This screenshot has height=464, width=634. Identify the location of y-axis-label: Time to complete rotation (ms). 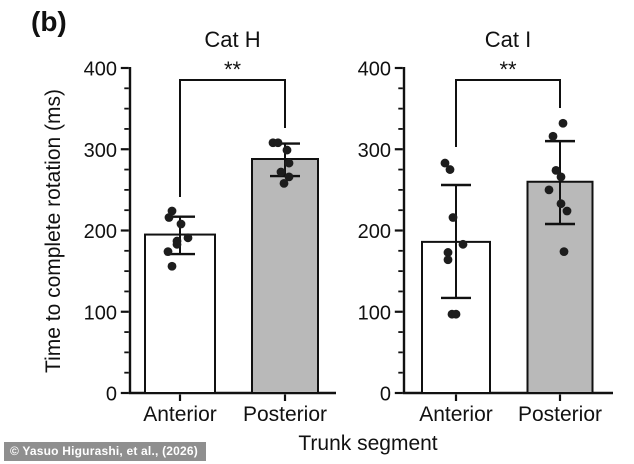
(53, 231).